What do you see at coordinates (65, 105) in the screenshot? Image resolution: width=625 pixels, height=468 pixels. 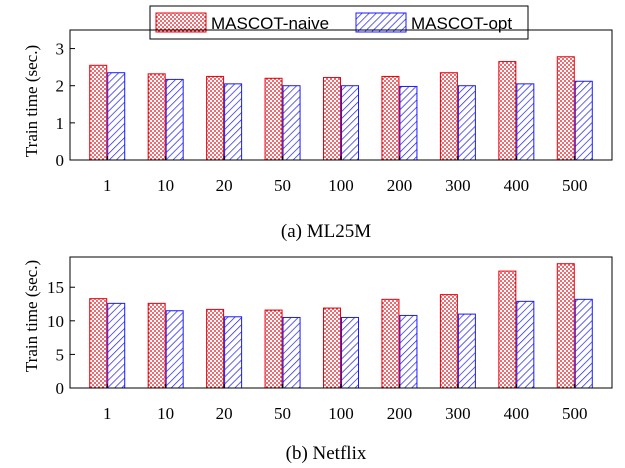 I see `y-axis-ticks: 0 1 2 3` at bounding box center [65, 105].